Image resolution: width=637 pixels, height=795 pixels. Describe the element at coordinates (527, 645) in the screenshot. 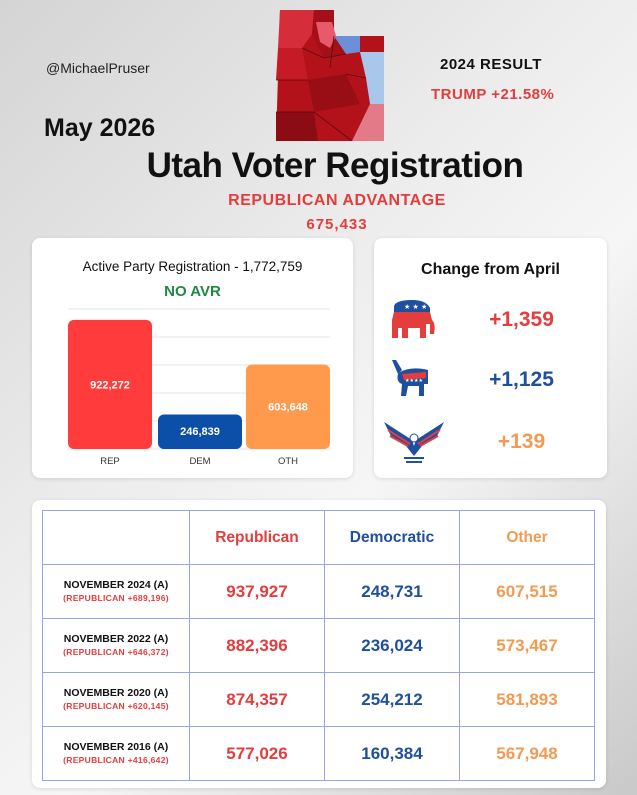

I see `cell-oth: 573,467` at that location.